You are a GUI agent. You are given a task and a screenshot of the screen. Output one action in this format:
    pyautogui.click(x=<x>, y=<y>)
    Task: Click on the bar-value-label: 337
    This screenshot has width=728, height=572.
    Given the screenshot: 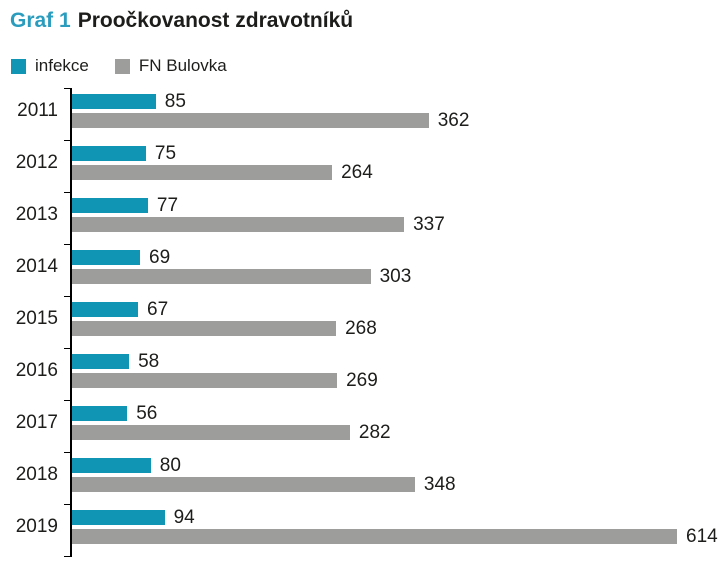 What is the action you would take?
    pyautogui.click(x=429, y=224)
    